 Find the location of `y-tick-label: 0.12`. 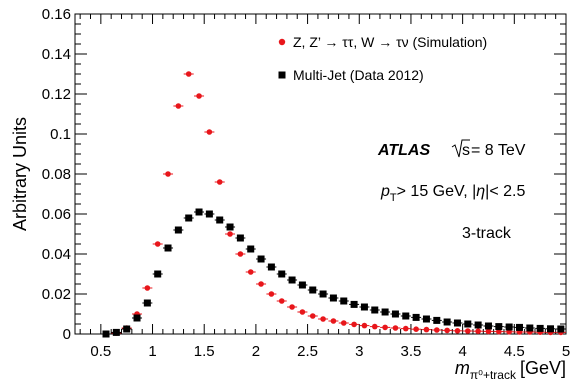

y-tick-label: 0.12 is located at coordinates (56, 94).